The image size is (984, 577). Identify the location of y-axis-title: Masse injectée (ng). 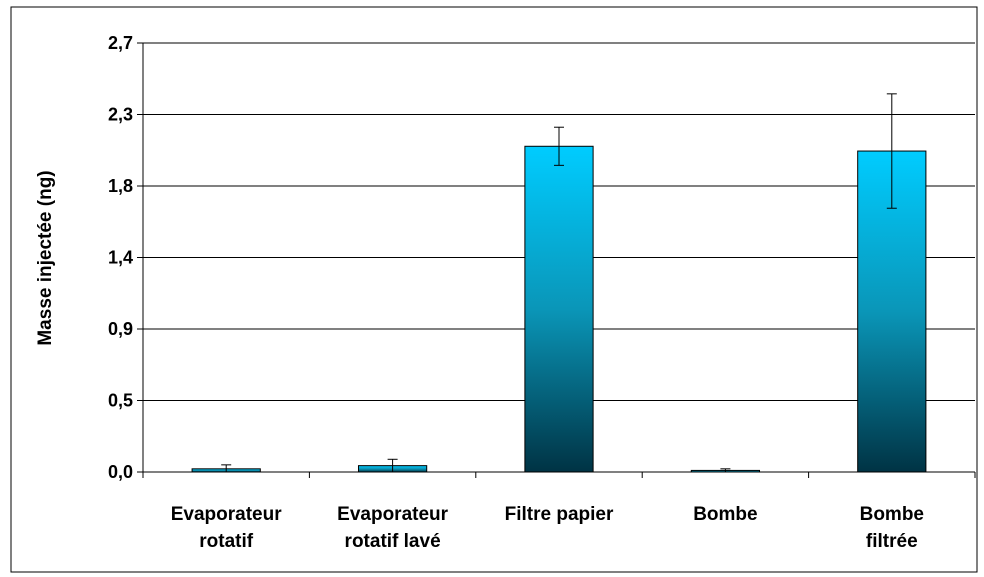
(45, 257).